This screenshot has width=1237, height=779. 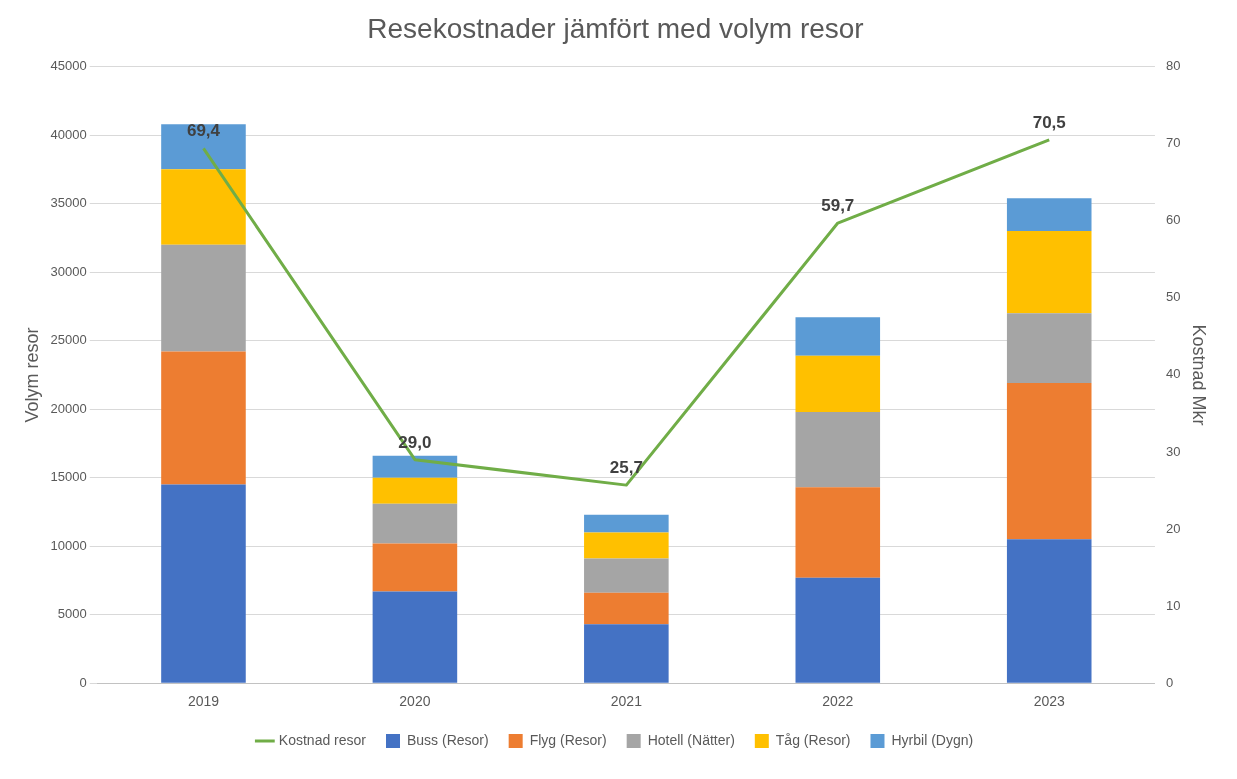 What do you see at coordinates (68, 477) in the screenshot?
I see `y-tick-label: 15000` at bounding box center [68, 477].